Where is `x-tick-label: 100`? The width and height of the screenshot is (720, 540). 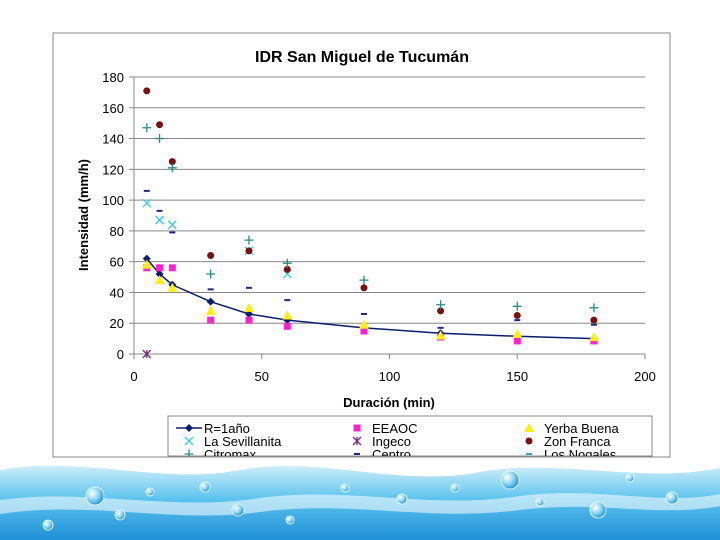
x-tick-label: 100 is located at coordinates (390, 376).